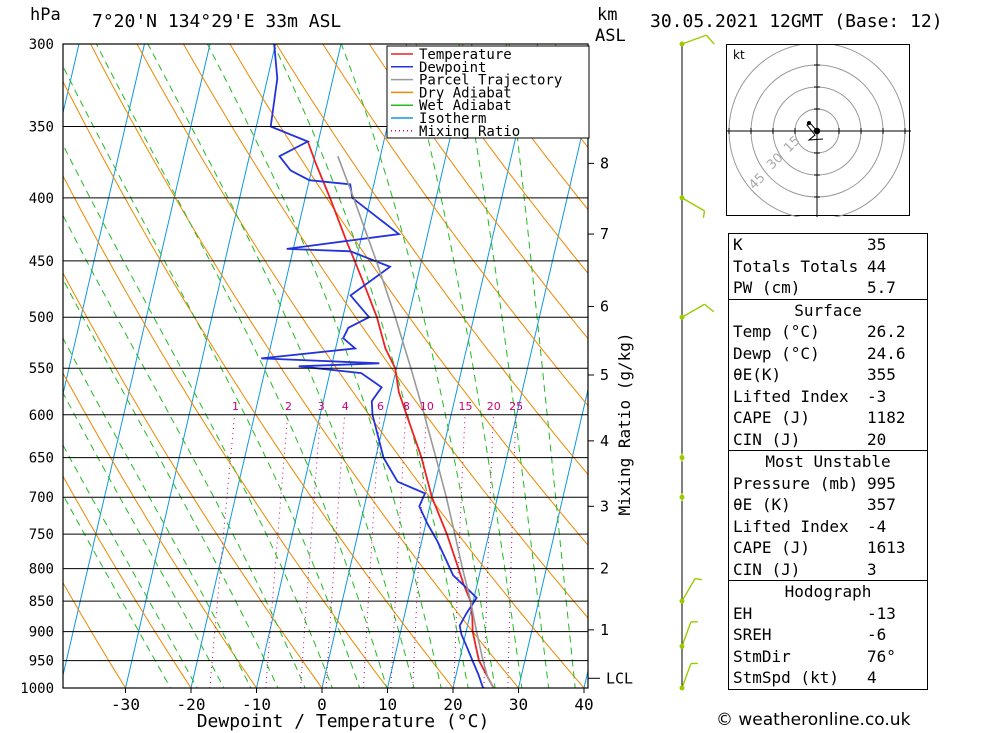  I want to click on index-label: θE(K), so click(757, 374).